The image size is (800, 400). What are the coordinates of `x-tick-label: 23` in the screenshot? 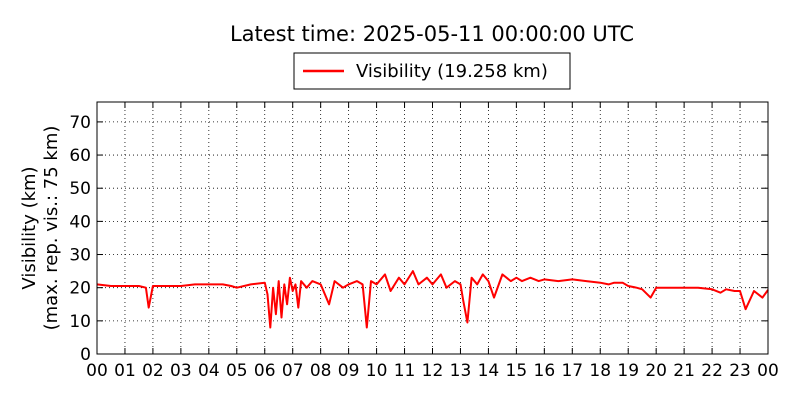 It's located at (740, 371).